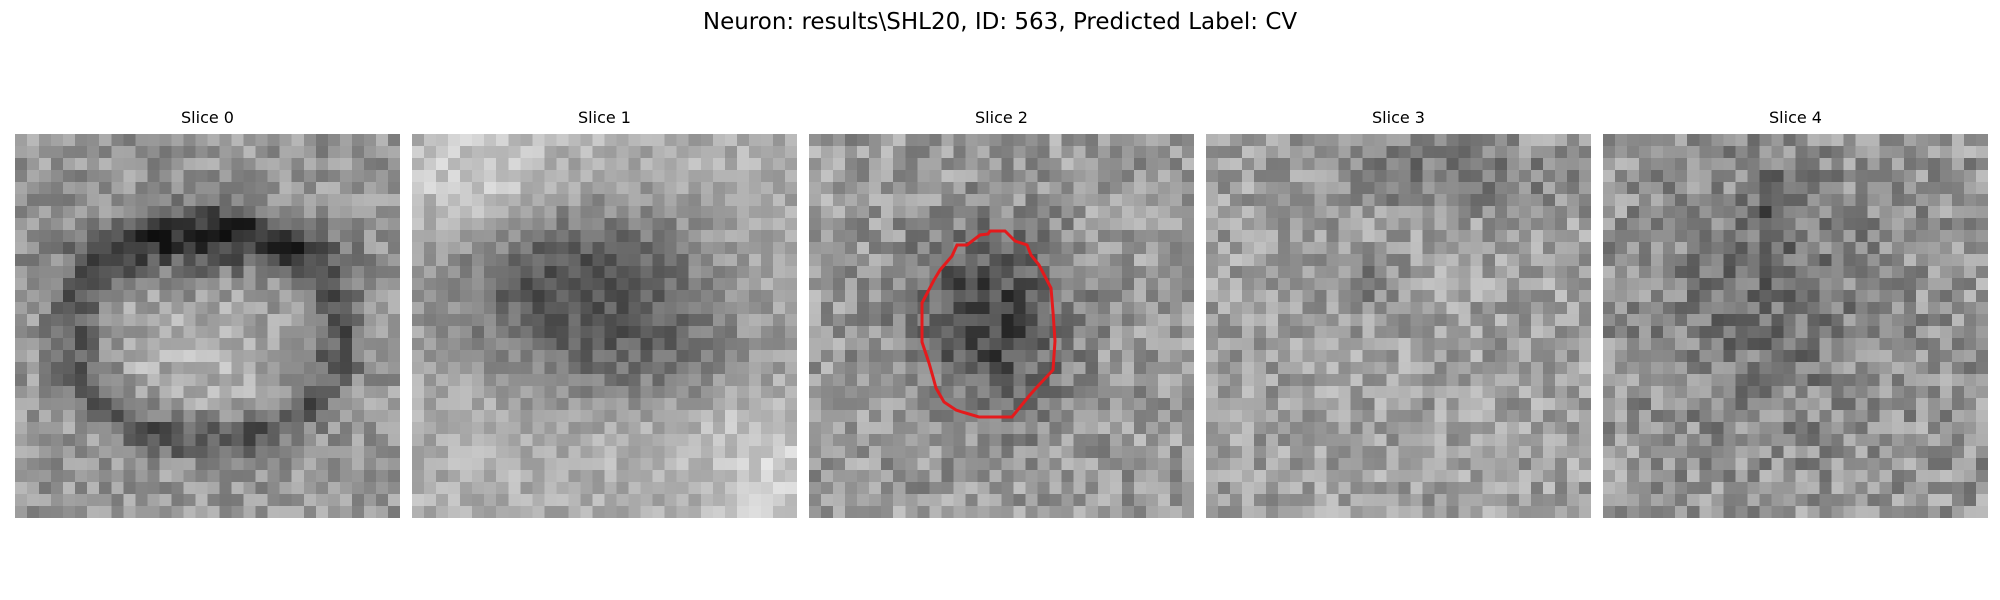 The image size is (2000, 600). What do you see at coordinates (1795, 117) in the screenshot?
I see `slice-title: Slice 4` at bounding box center [1795, 117].